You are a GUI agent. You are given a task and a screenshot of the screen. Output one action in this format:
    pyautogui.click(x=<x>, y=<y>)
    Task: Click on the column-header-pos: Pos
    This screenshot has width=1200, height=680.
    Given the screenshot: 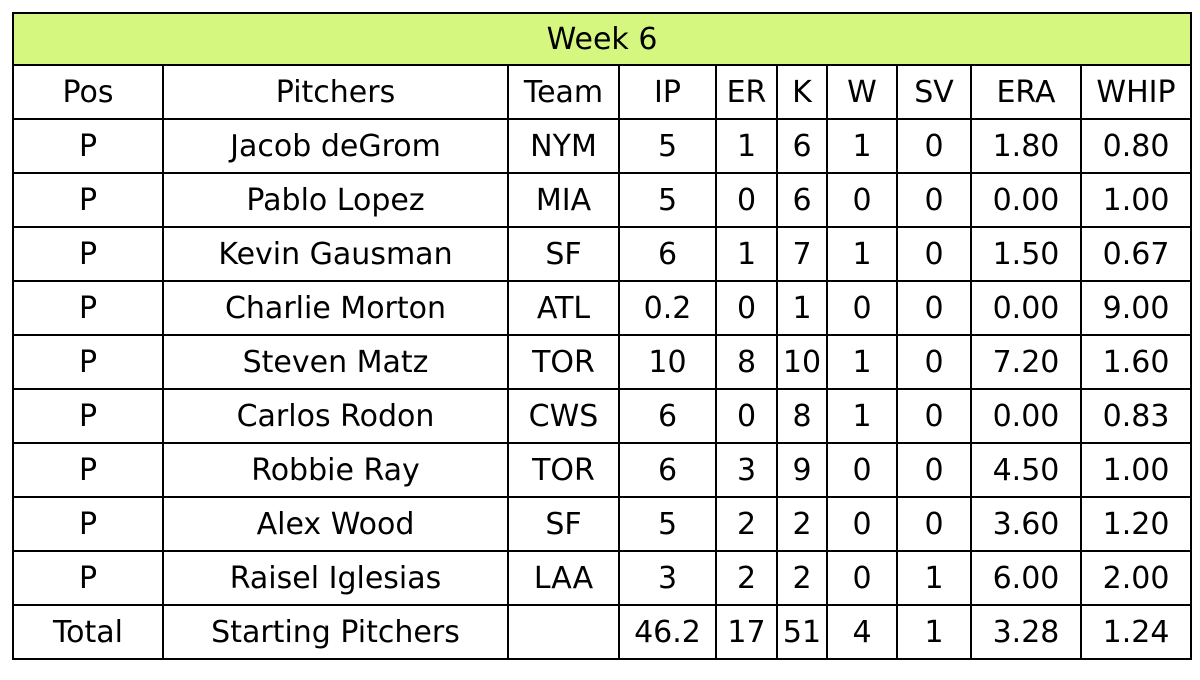 What is the action you would take?
    pyautogui.click(x=88, y=92)
    